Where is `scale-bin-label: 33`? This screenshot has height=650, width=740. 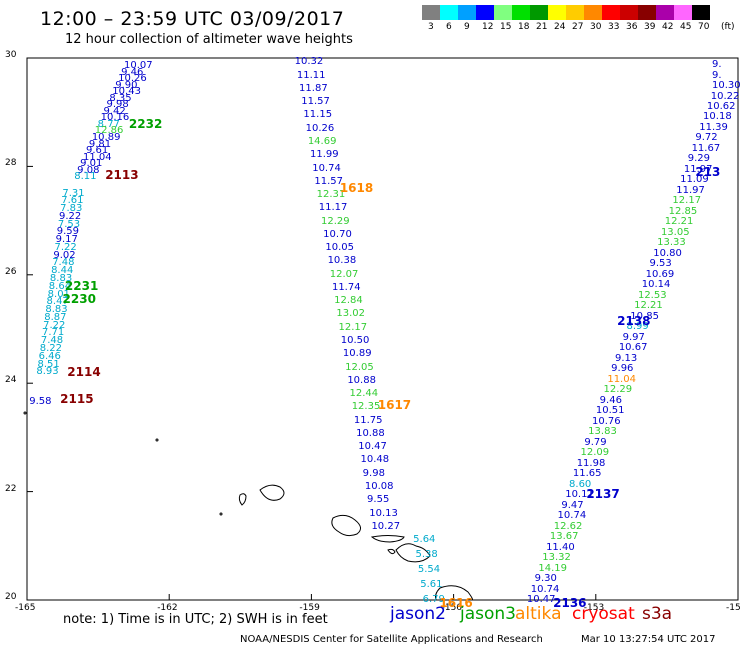 scale-bin-label: 33 is located at coordinates (614, 27).